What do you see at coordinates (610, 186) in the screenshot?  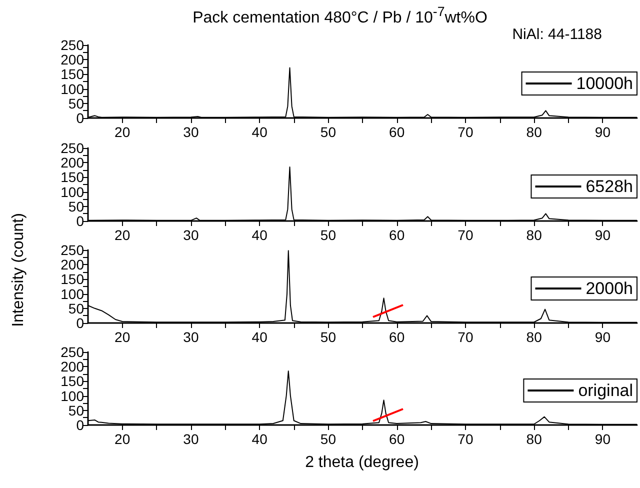 I see `legend-label: 6528h` at bounding box center [610, 186].